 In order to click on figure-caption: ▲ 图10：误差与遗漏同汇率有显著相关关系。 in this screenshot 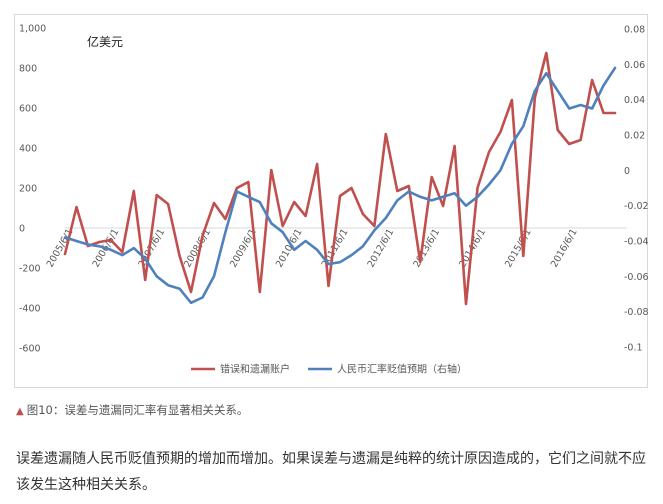, I will do `click(132, 410)`.